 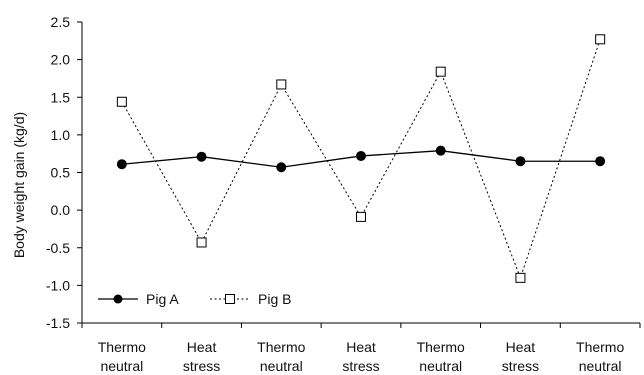 I want to click on legend-entry: Pig A, so click(x=138, y=299).